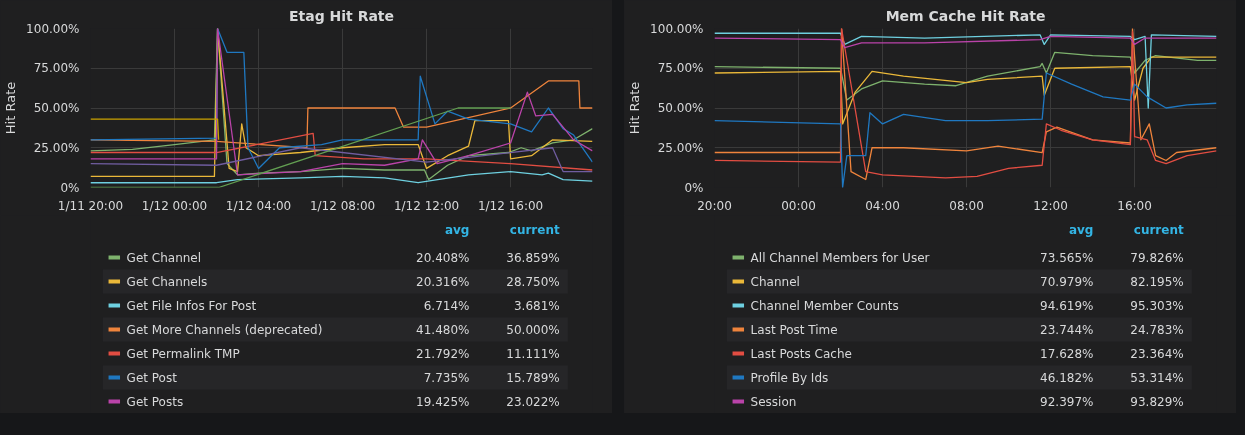  What do you see at coordinates (714, 205) in the screenshot?
I see `x-tick-label: 20:00` at bounding box center [714, 205].